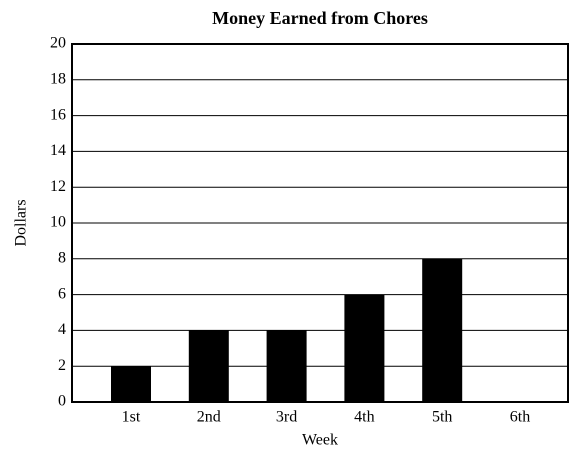 Image resolution: width=571 pixels, height=456 pixels. What do you see at coordinates (21, 222) in the screenshot?
I see `y-axis-label: Dollars` at bounding box center [21, 222].